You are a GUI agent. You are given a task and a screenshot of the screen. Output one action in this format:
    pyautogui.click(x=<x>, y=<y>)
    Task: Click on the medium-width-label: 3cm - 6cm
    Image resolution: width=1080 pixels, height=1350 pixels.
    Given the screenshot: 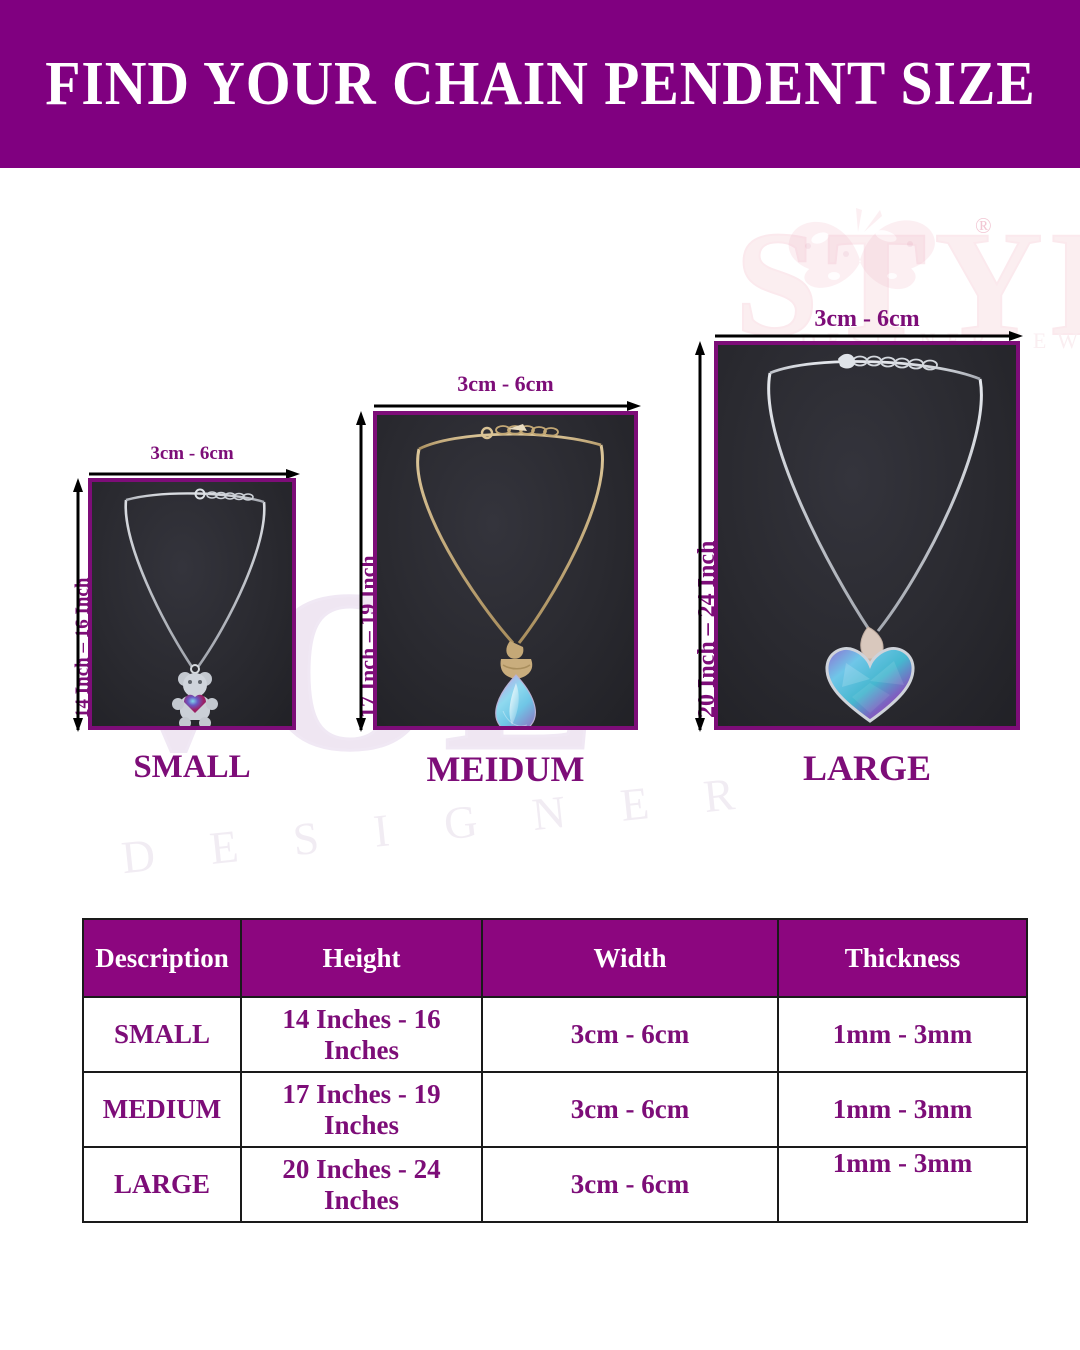 What is the action you would take?
    pyautogui.click(x=505, y=383)
    